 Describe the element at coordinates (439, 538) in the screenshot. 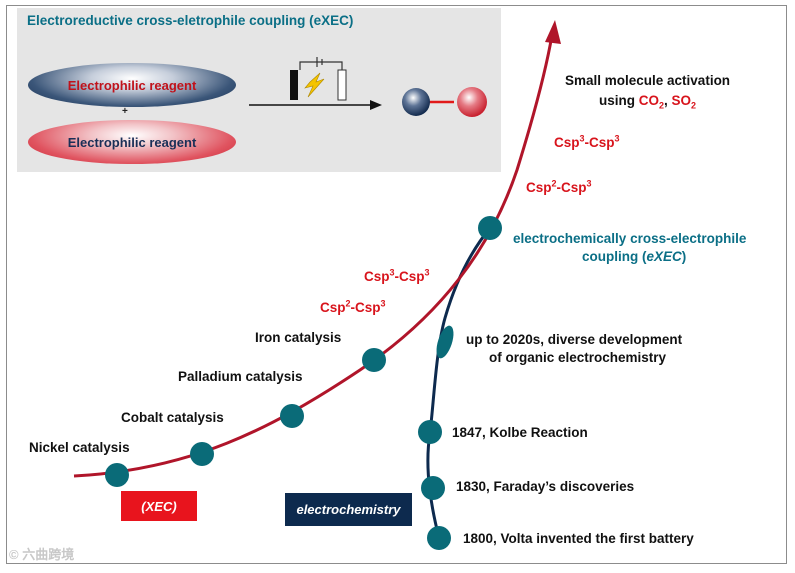

I see `node-volta` at that location.